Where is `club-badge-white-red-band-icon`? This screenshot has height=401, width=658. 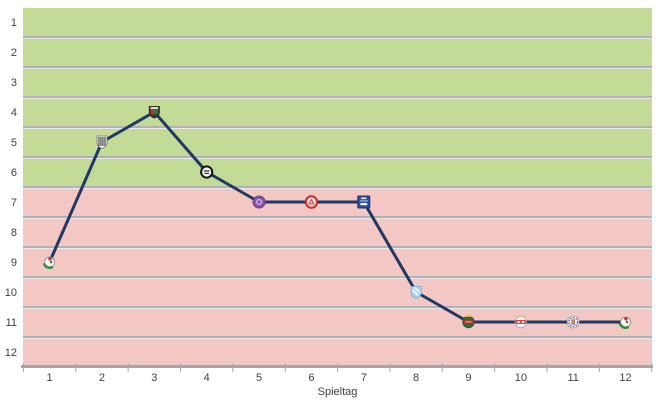
club-badge-white-red-band-icon is located at coordinates (521, 321).